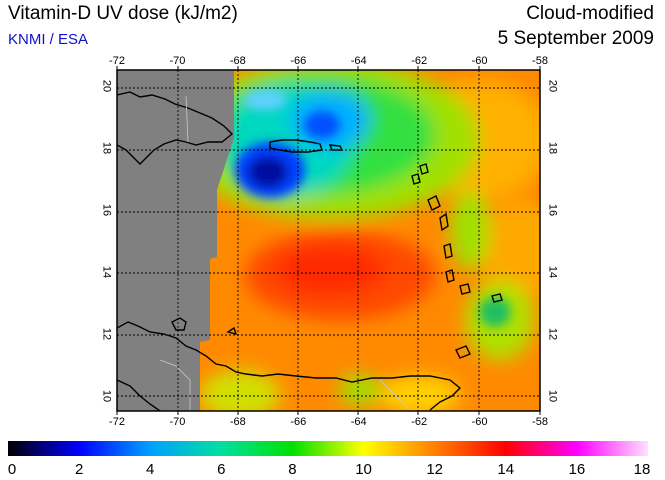  What do you see at coordinates (79, 469) in the screenshot?
I see `colorbar-tick-label: 2` at bounding box center [79, 469].